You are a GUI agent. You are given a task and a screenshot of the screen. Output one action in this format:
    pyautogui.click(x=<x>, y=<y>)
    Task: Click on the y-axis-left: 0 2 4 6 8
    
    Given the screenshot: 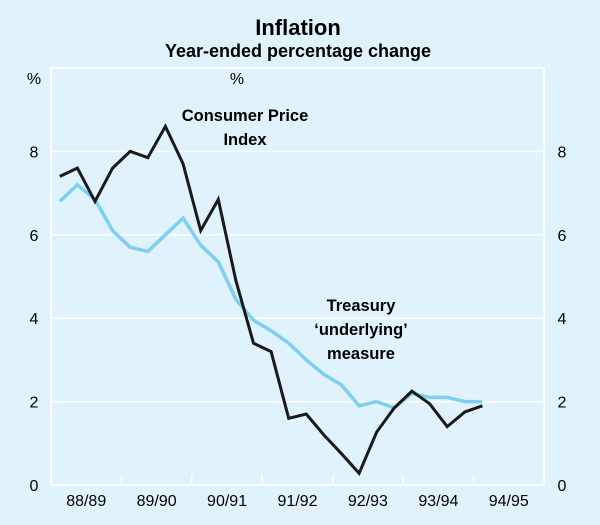 What is the action you would take?
    pyautogui.click(x=34, y=319)
    